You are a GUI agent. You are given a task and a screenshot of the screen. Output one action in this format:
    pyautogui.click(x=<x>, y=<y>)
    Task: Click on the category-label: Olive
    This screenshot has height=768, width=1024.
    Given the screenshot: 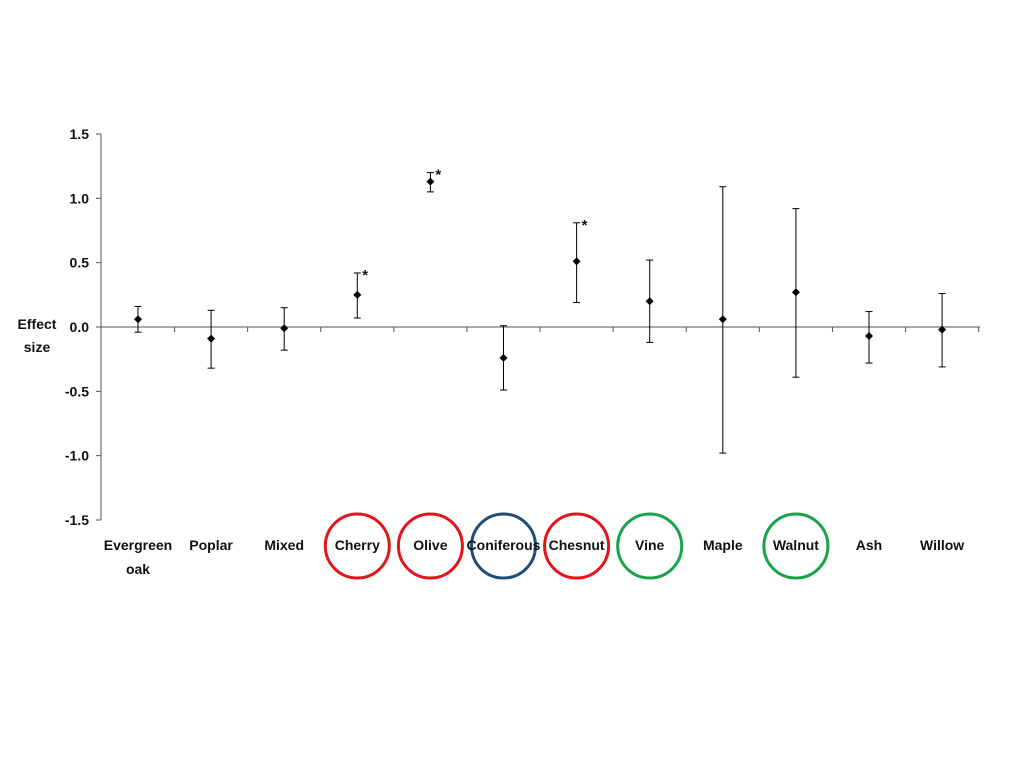 What is the action you would take?
    pyautogui.click(x=430, y=545)
    